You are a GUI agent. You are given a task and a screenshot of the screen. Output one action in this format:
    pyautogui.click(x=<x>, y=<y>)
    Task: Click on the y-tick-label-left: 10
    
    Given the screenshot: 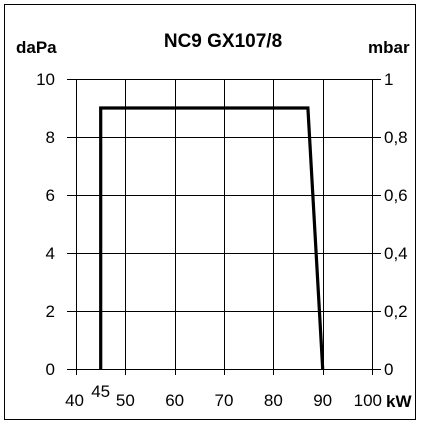 What is the action you would take?
    pyautogui.click(x=45, y=79)
    